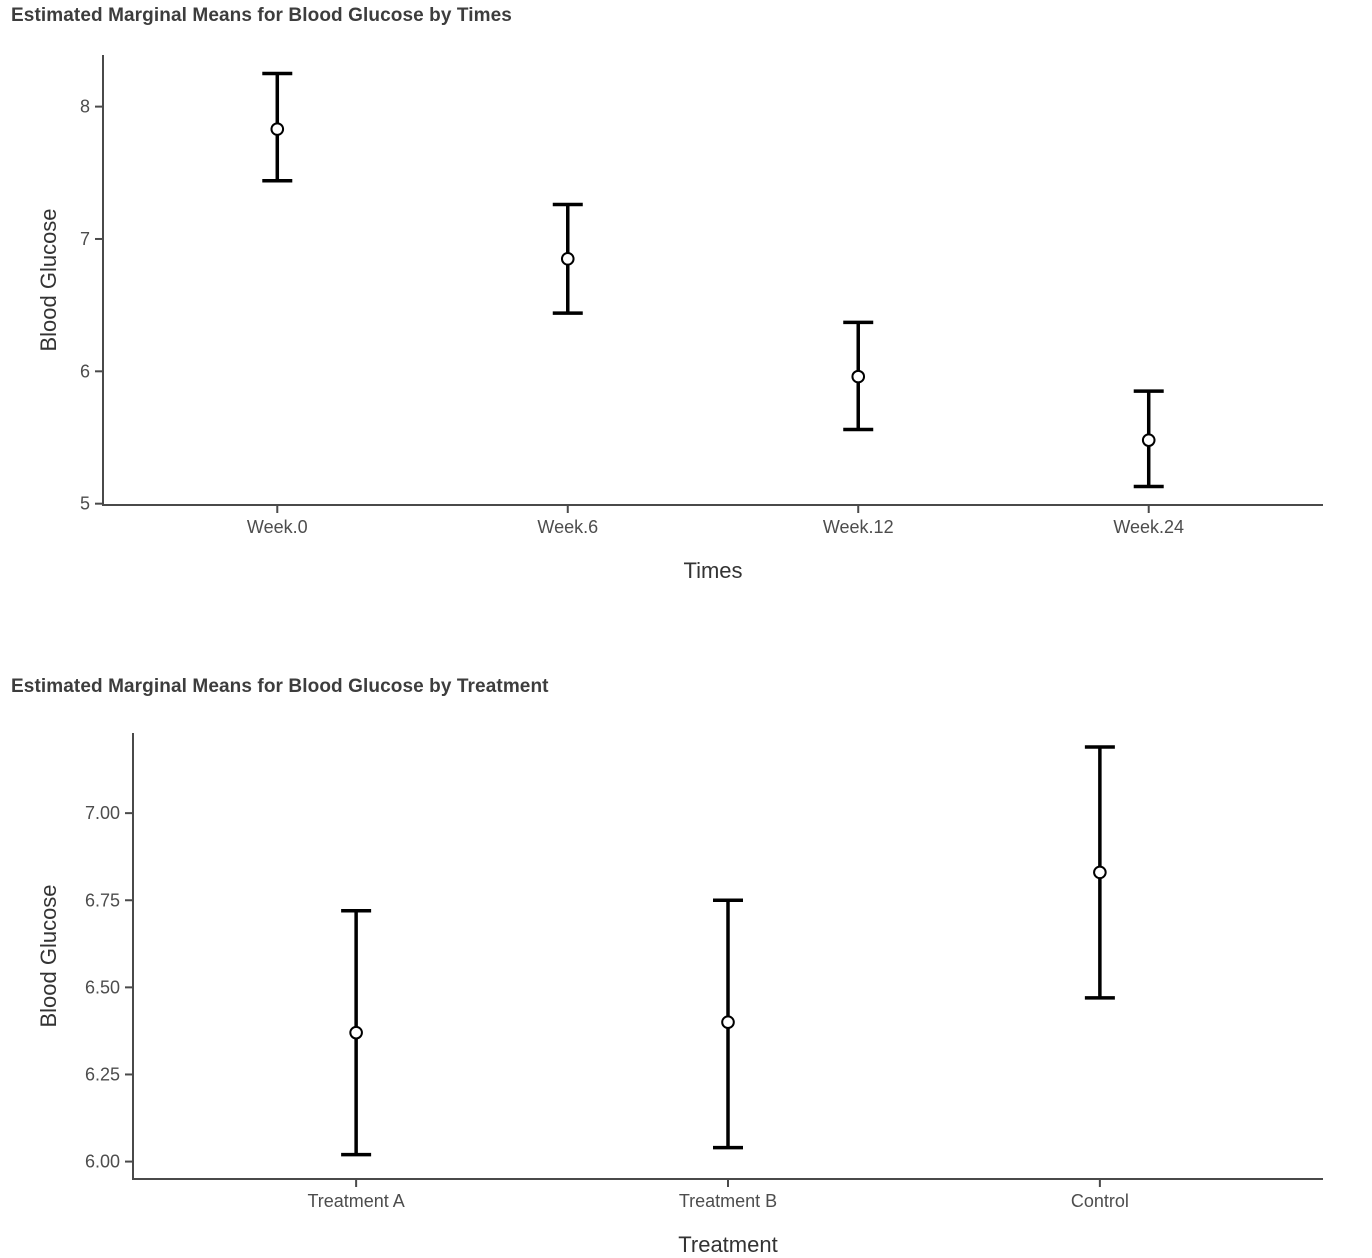  I want to click on x-axis-category-label: Week.6, so click(567, 527).